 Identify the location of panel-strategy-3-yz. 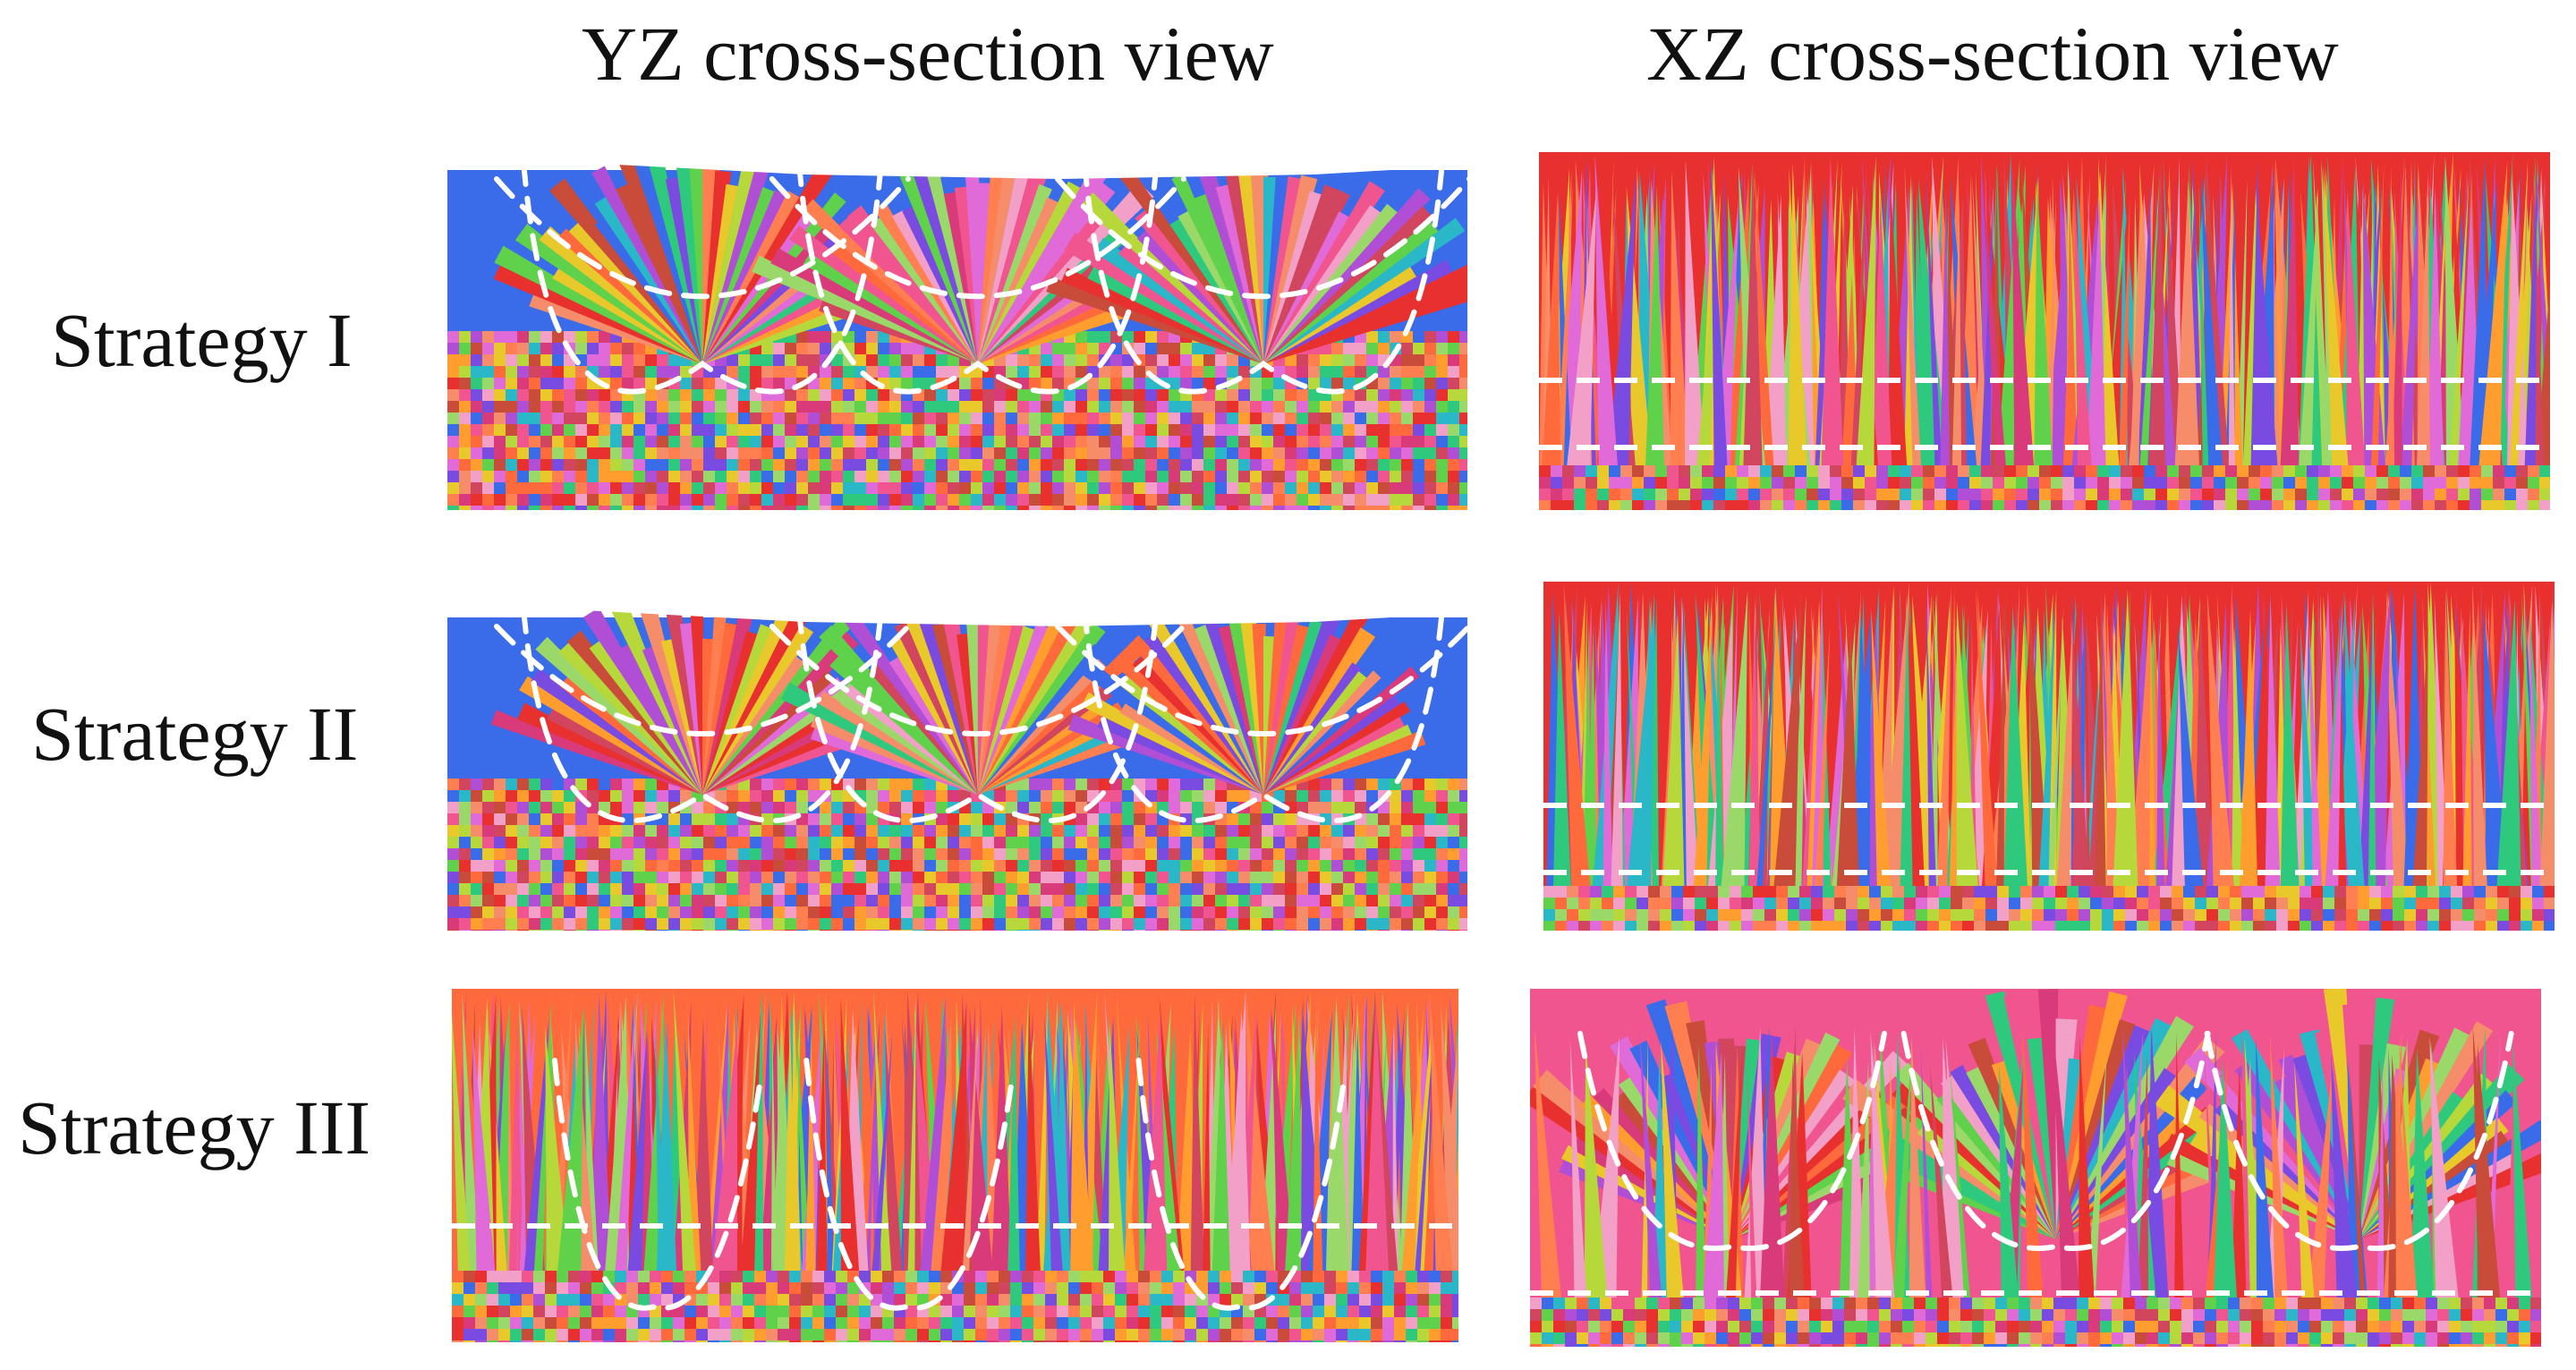
(955, 1165).